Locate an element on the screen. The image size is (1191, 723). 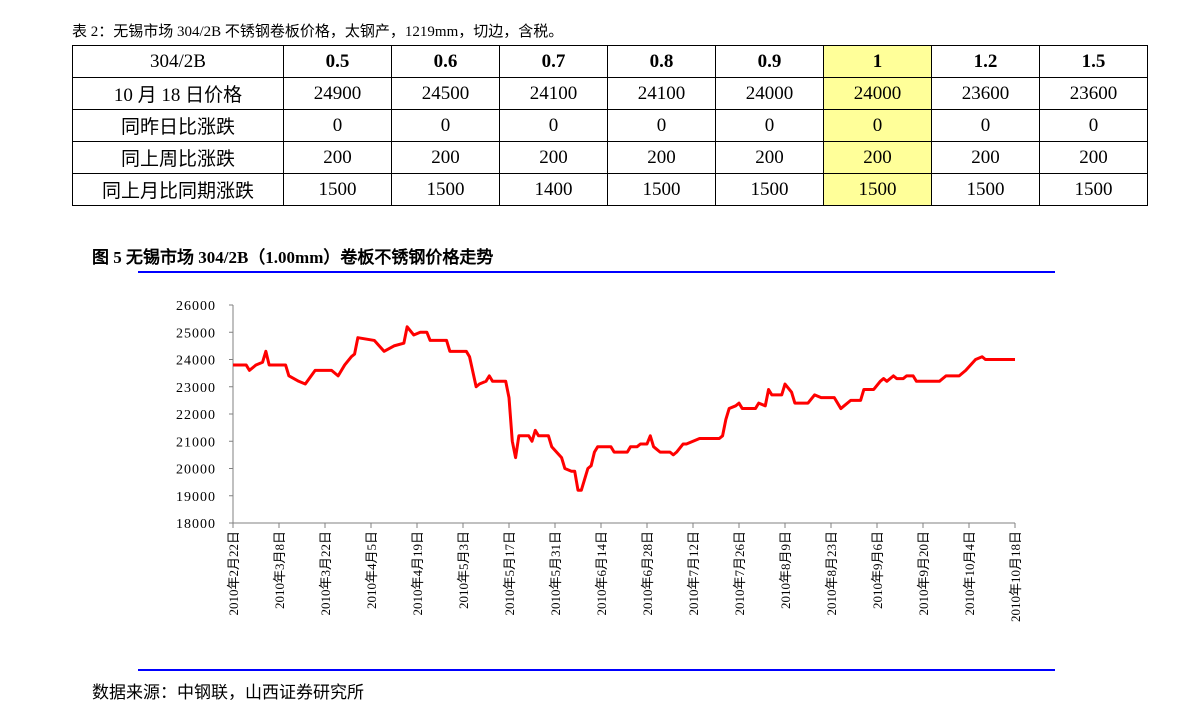
x-tick-label: 2010年7月26日 is located at coordinates (739, 573).